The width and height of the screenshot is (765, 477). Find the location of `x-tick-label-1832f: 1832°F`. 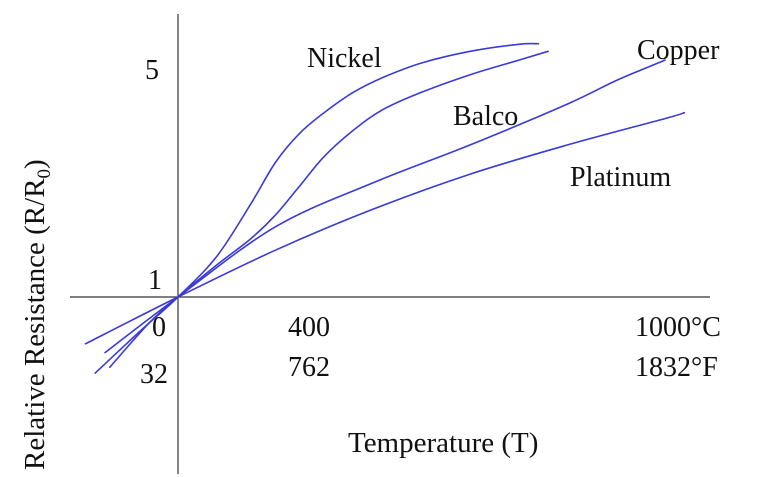

x-tick-label-1832f: 1832°F is located at coordinates (676, 367).